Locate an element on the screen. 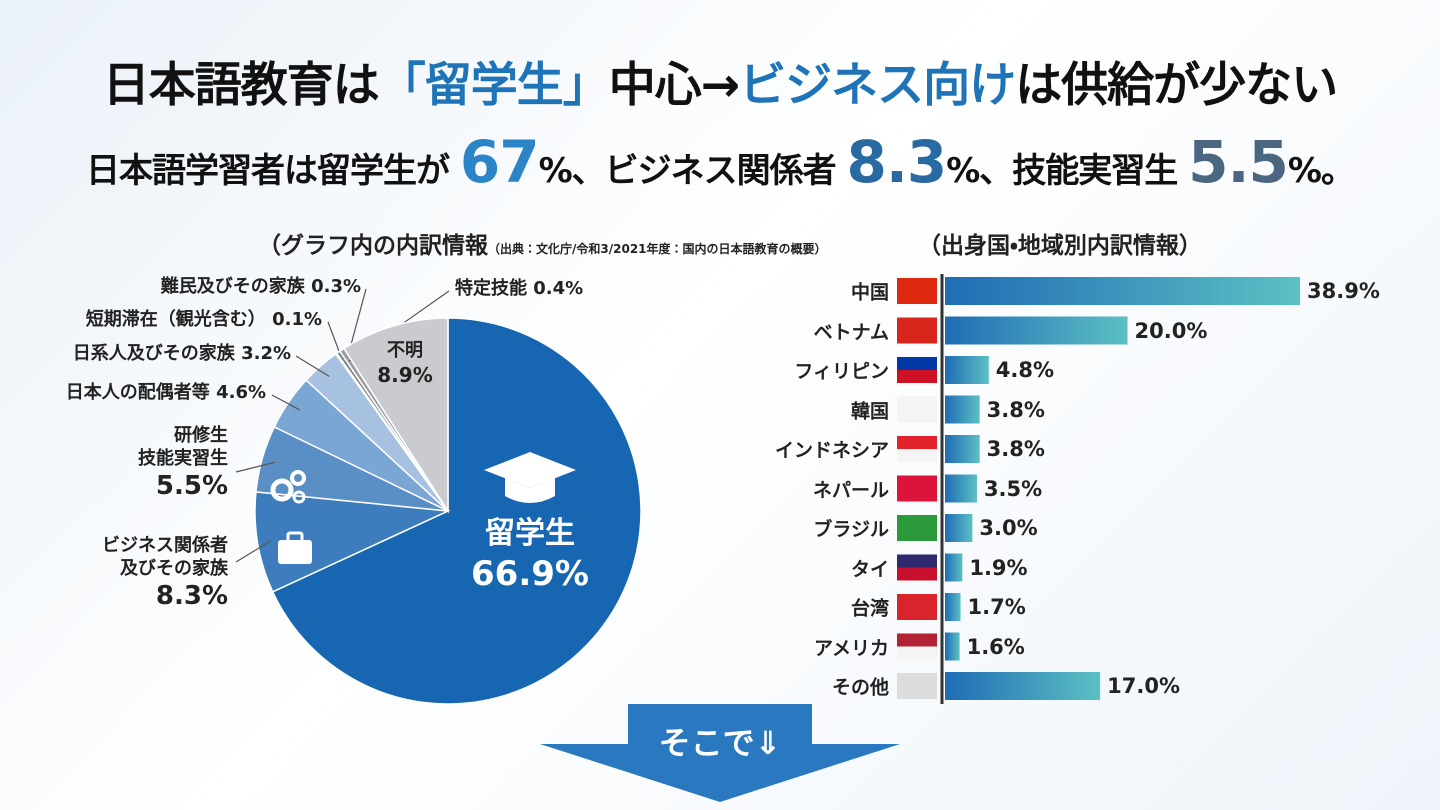 Image resolution: width=1440 pixels, height=810 pixels. subtitle-part: %。 is located at coordinates (1321, 171).